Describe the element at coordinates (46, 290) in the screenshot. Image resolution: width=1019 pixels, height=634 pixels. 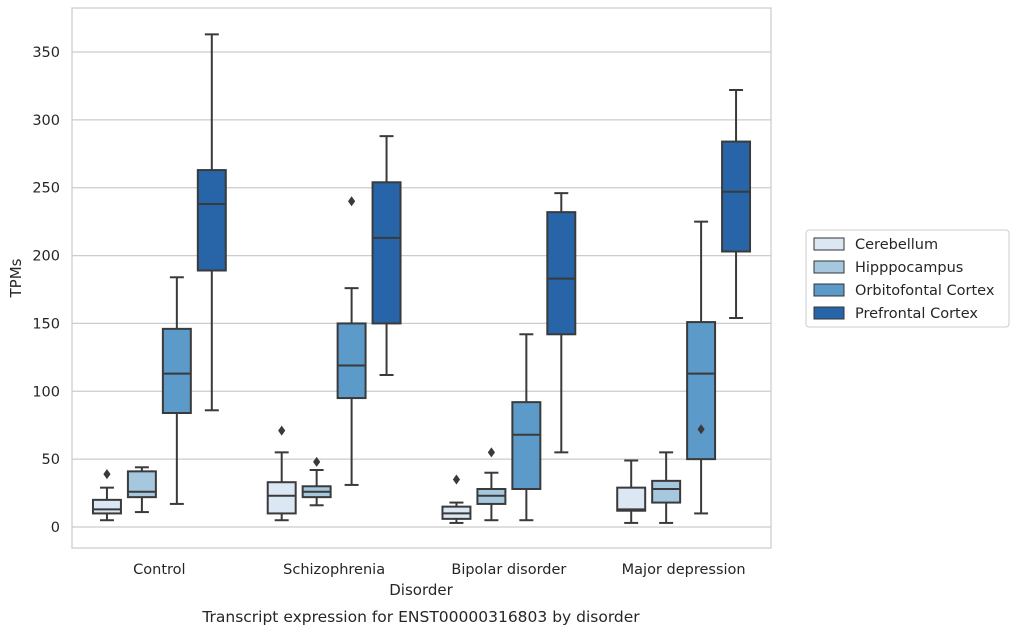
I see `y-tick-labels: 0 50 100 150 200 250 300 350` at that location.